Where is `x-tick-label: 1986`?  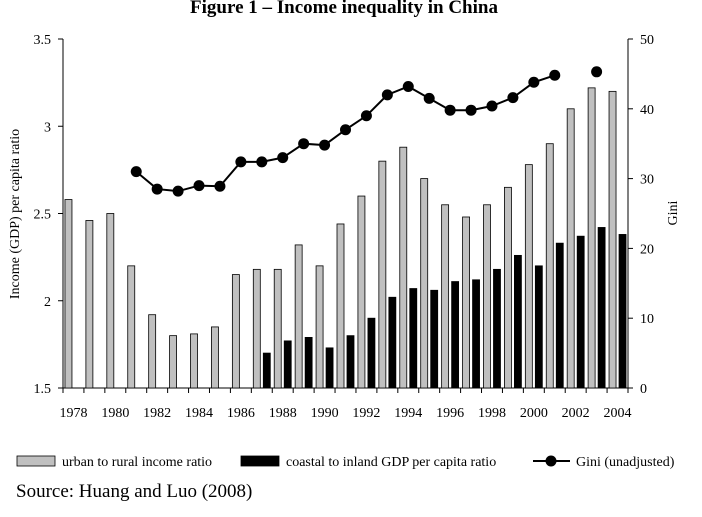
x-tick-label: 1986 is located at coordinates (241, 413).